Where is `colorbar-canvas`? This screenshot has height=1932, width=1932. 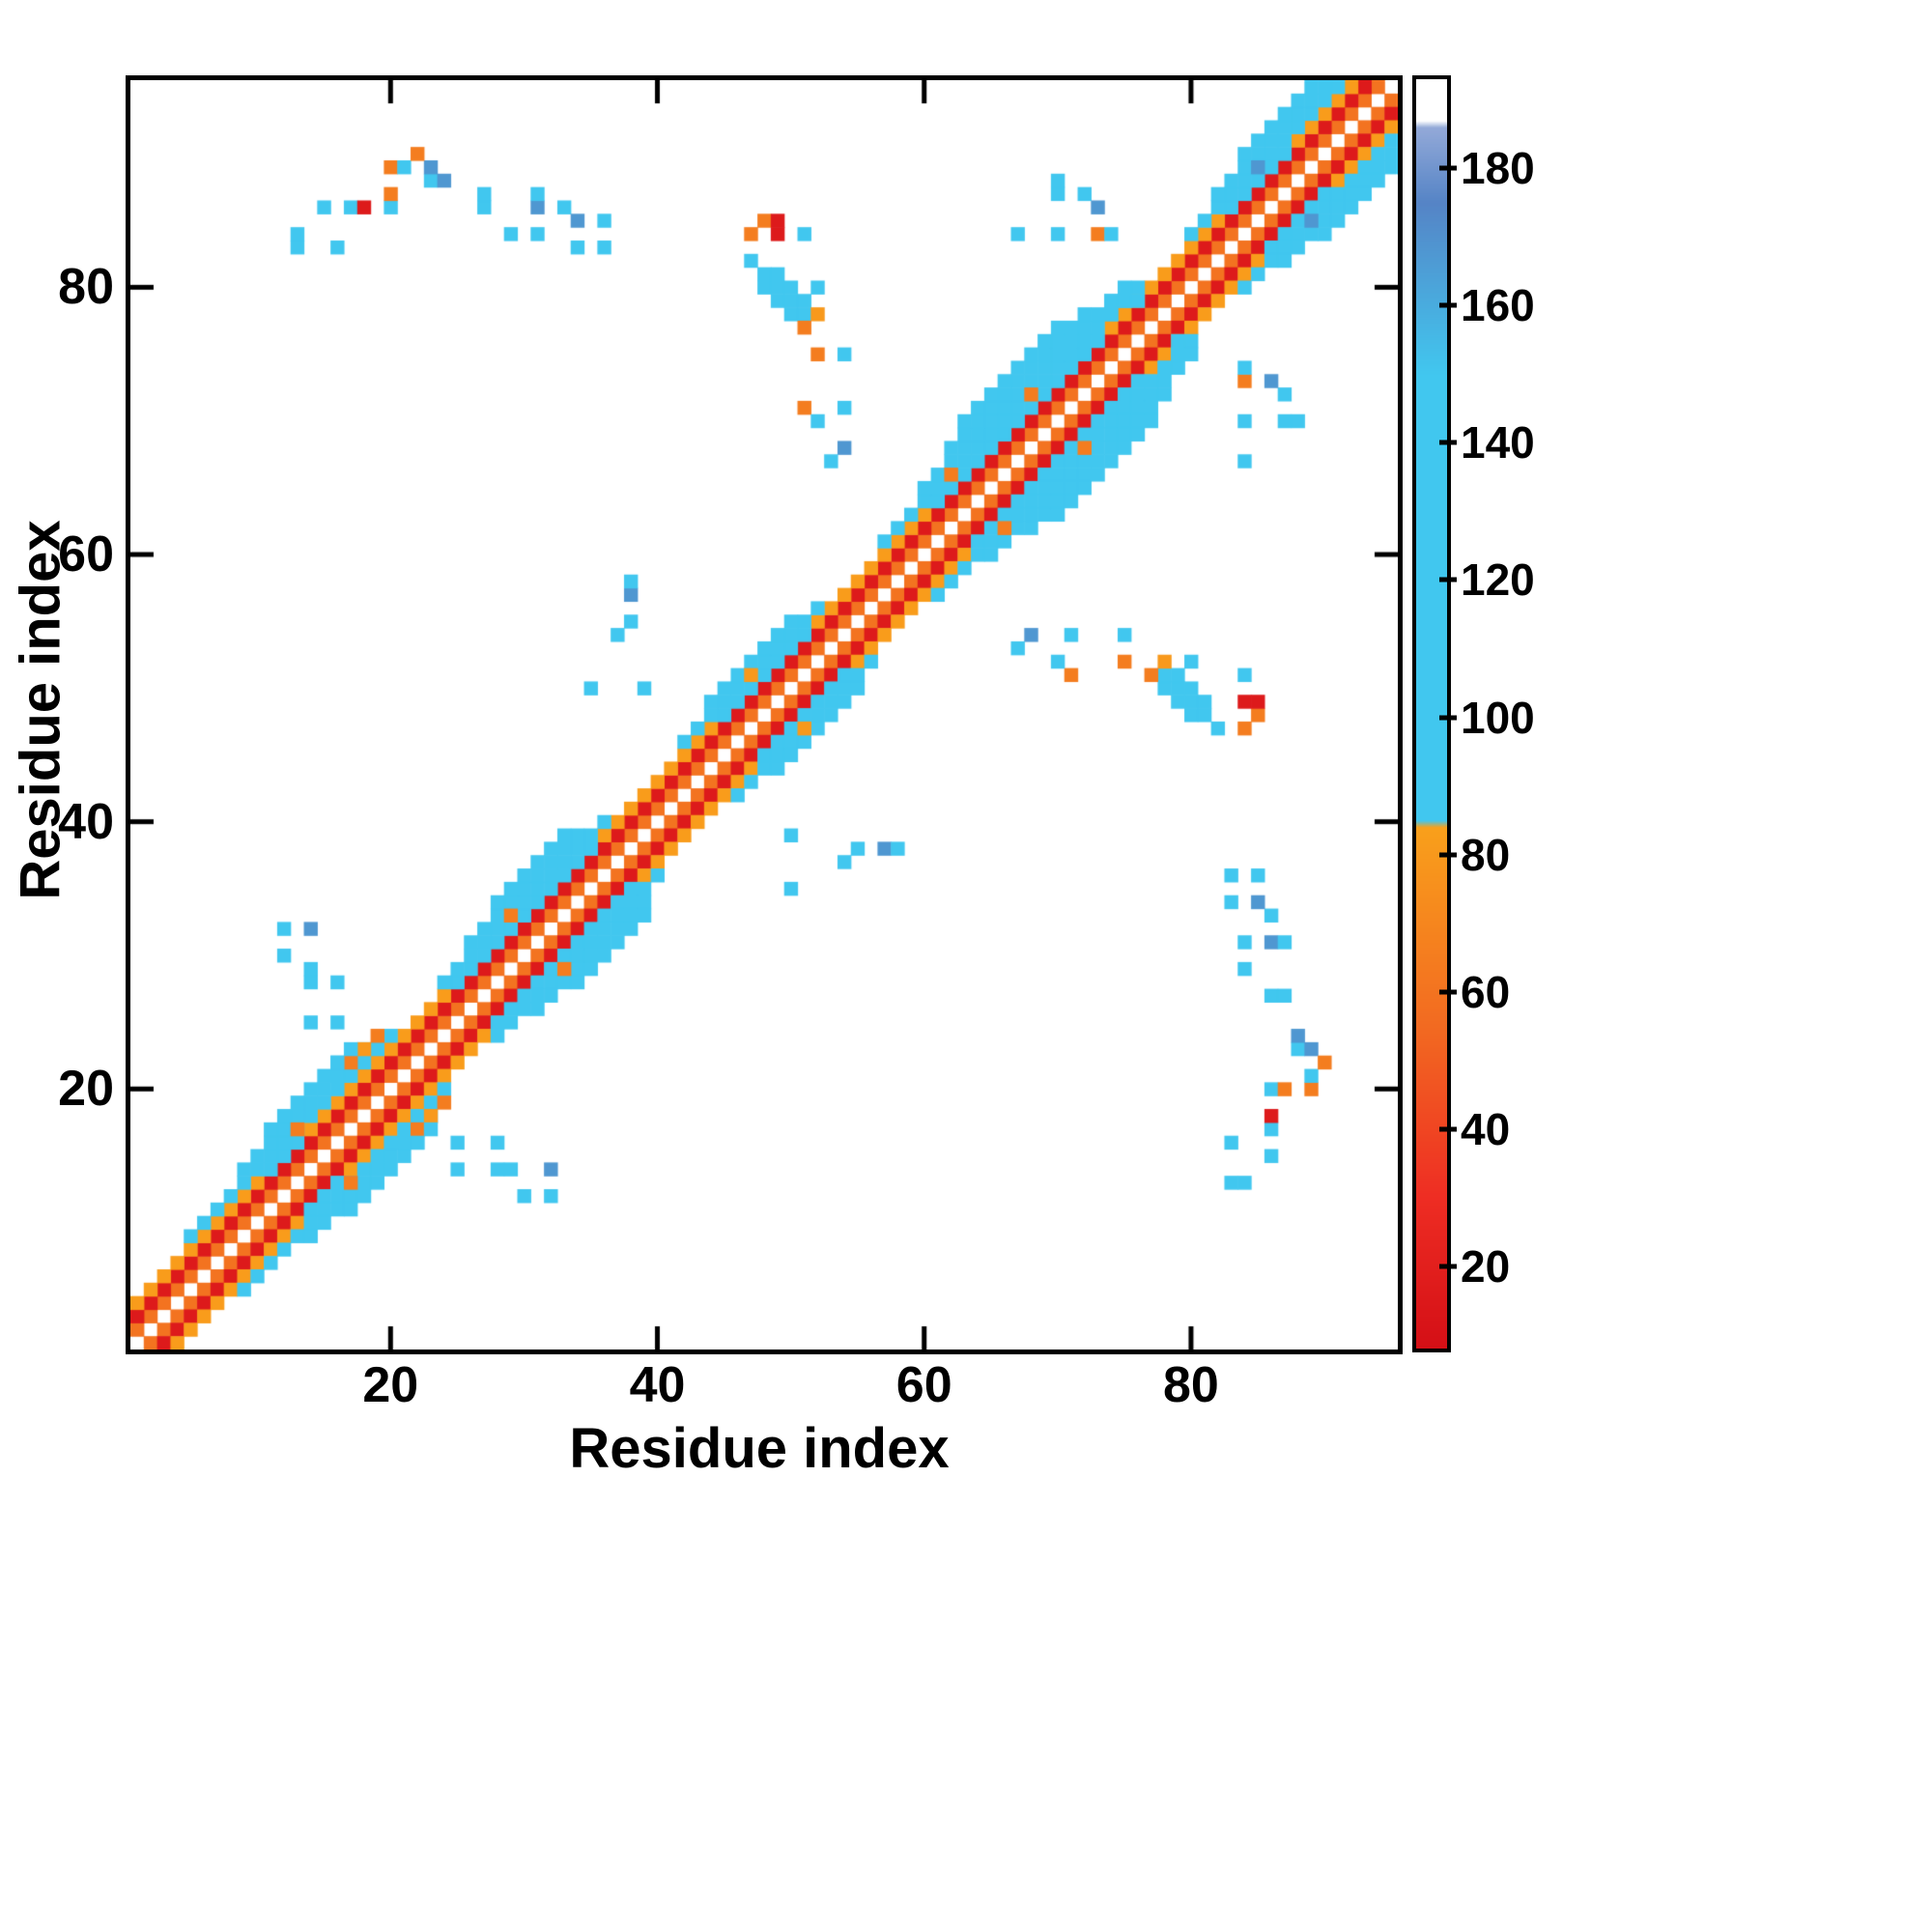 colorbar-canvas is located at coordinates (1431, 714).